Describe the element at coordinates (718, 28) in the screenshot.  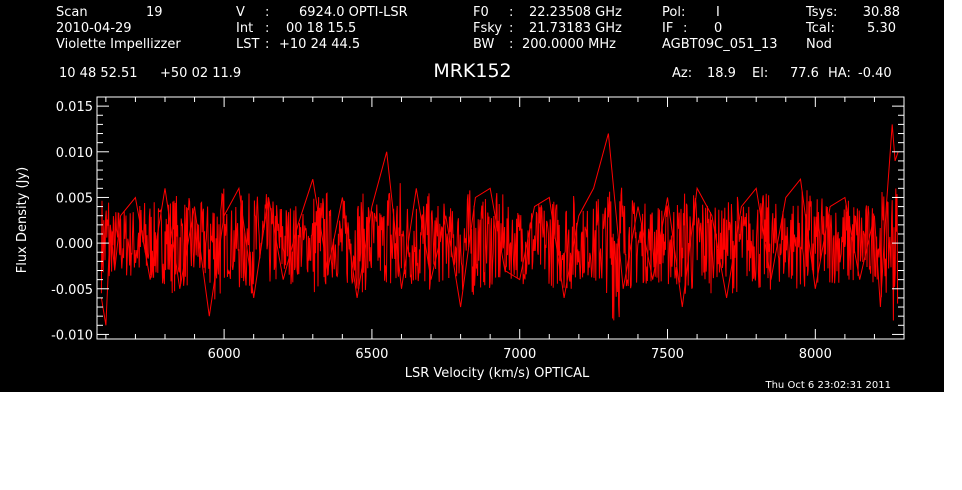
I see `if-value: 0` at that location.